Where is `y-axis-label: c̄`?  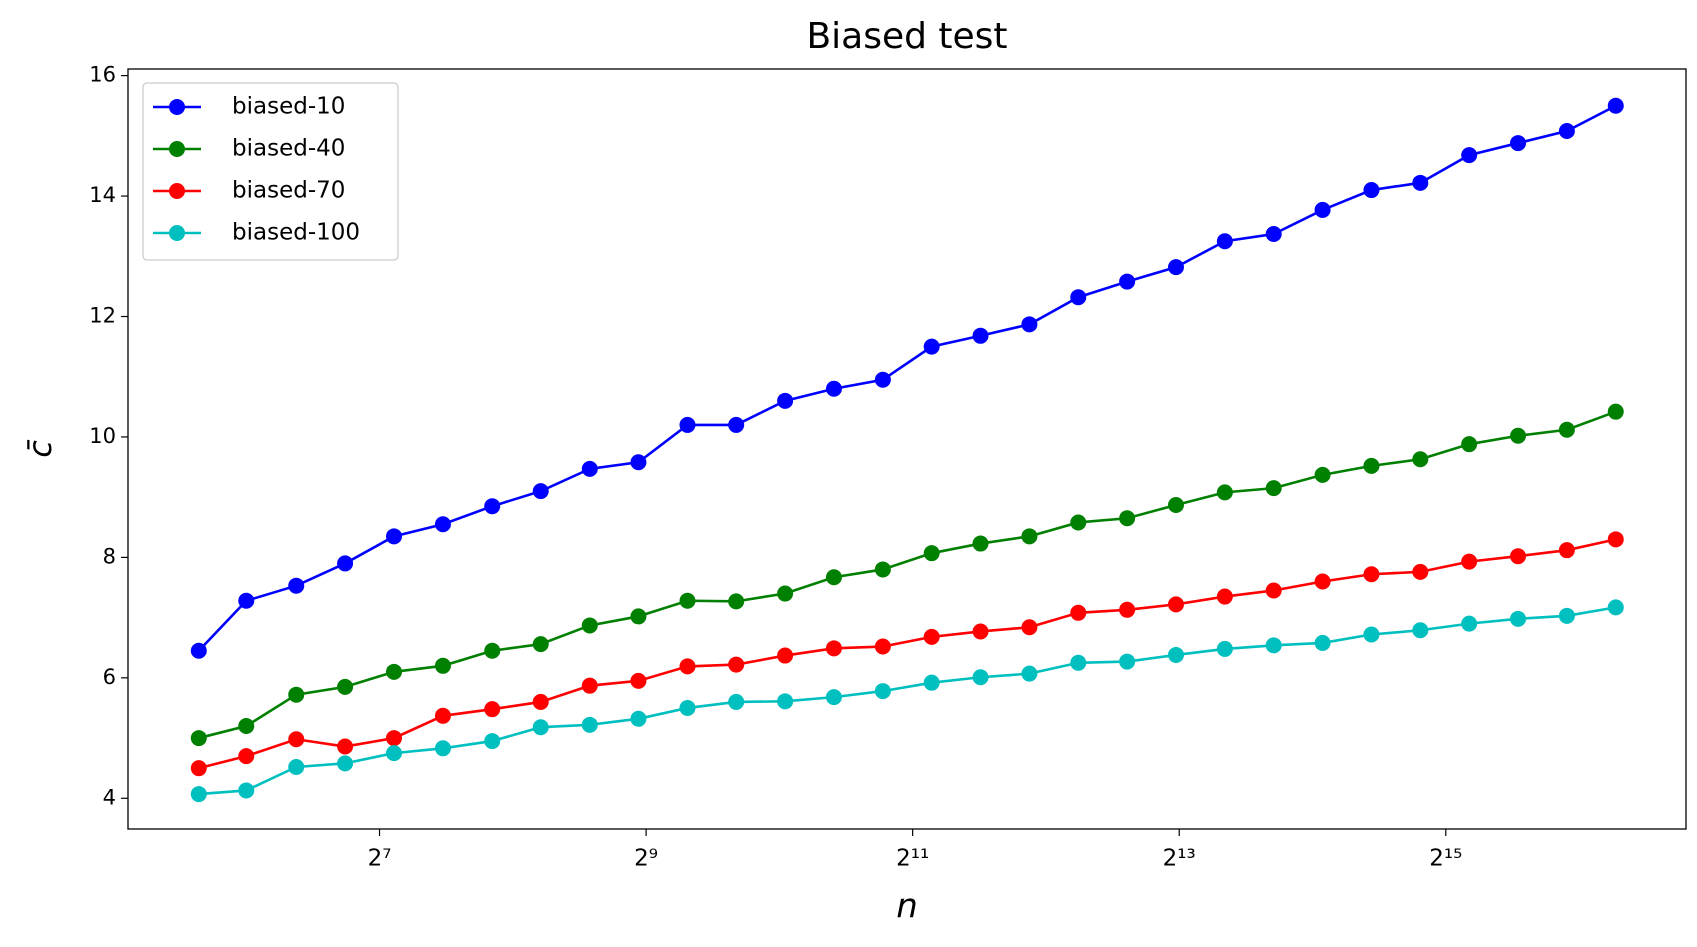 y-axis-label: c̄ is located at coordinates (40, 448).